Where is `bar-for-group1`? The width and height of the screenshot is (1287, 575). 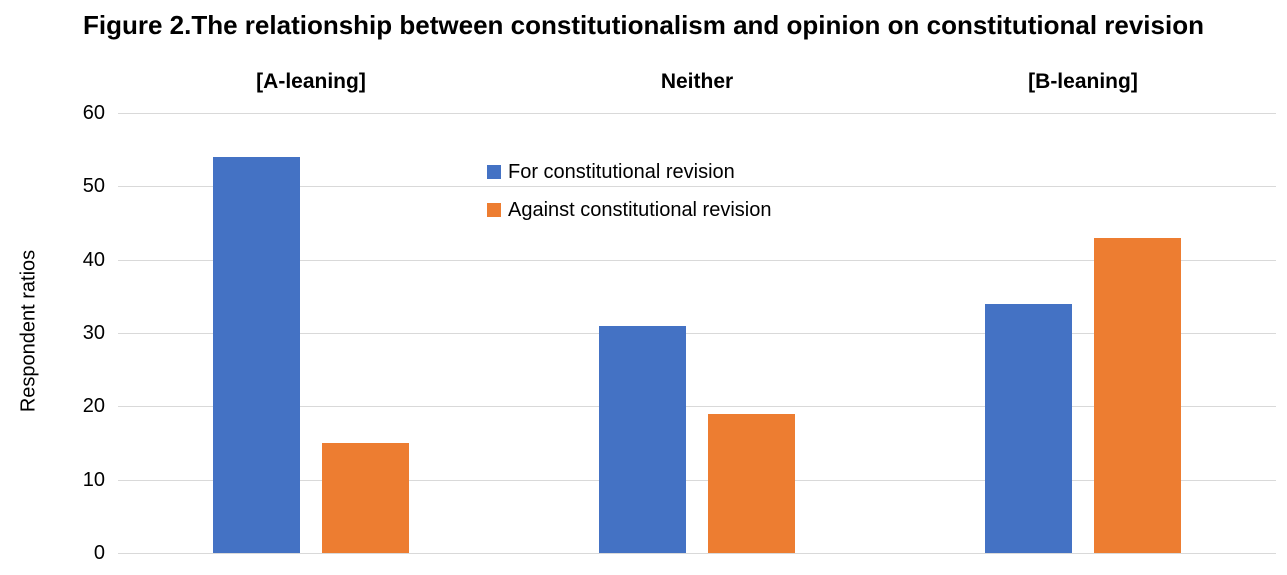
bar-for-group1 is located at coordinates (256, 355).